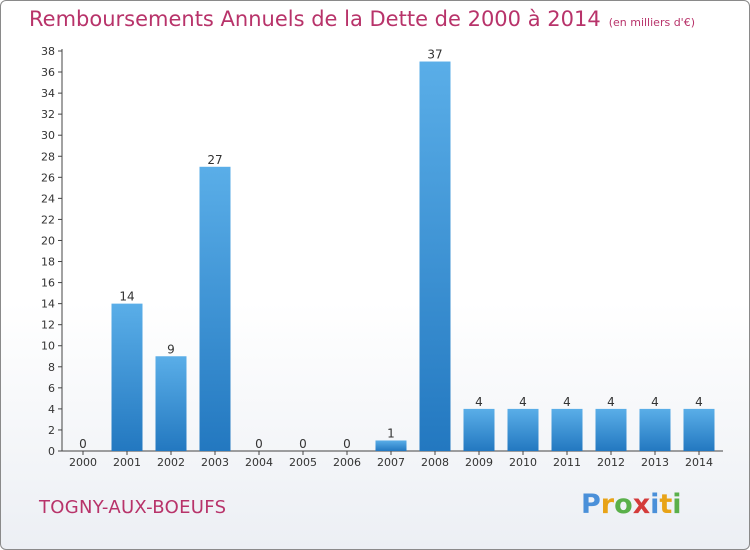 Image resolution: width=750 pixels, height=550 pixels. Describe the element at coordinates (435, 462) in the screenshot. I see `x-tick-label: 2008` at that location.